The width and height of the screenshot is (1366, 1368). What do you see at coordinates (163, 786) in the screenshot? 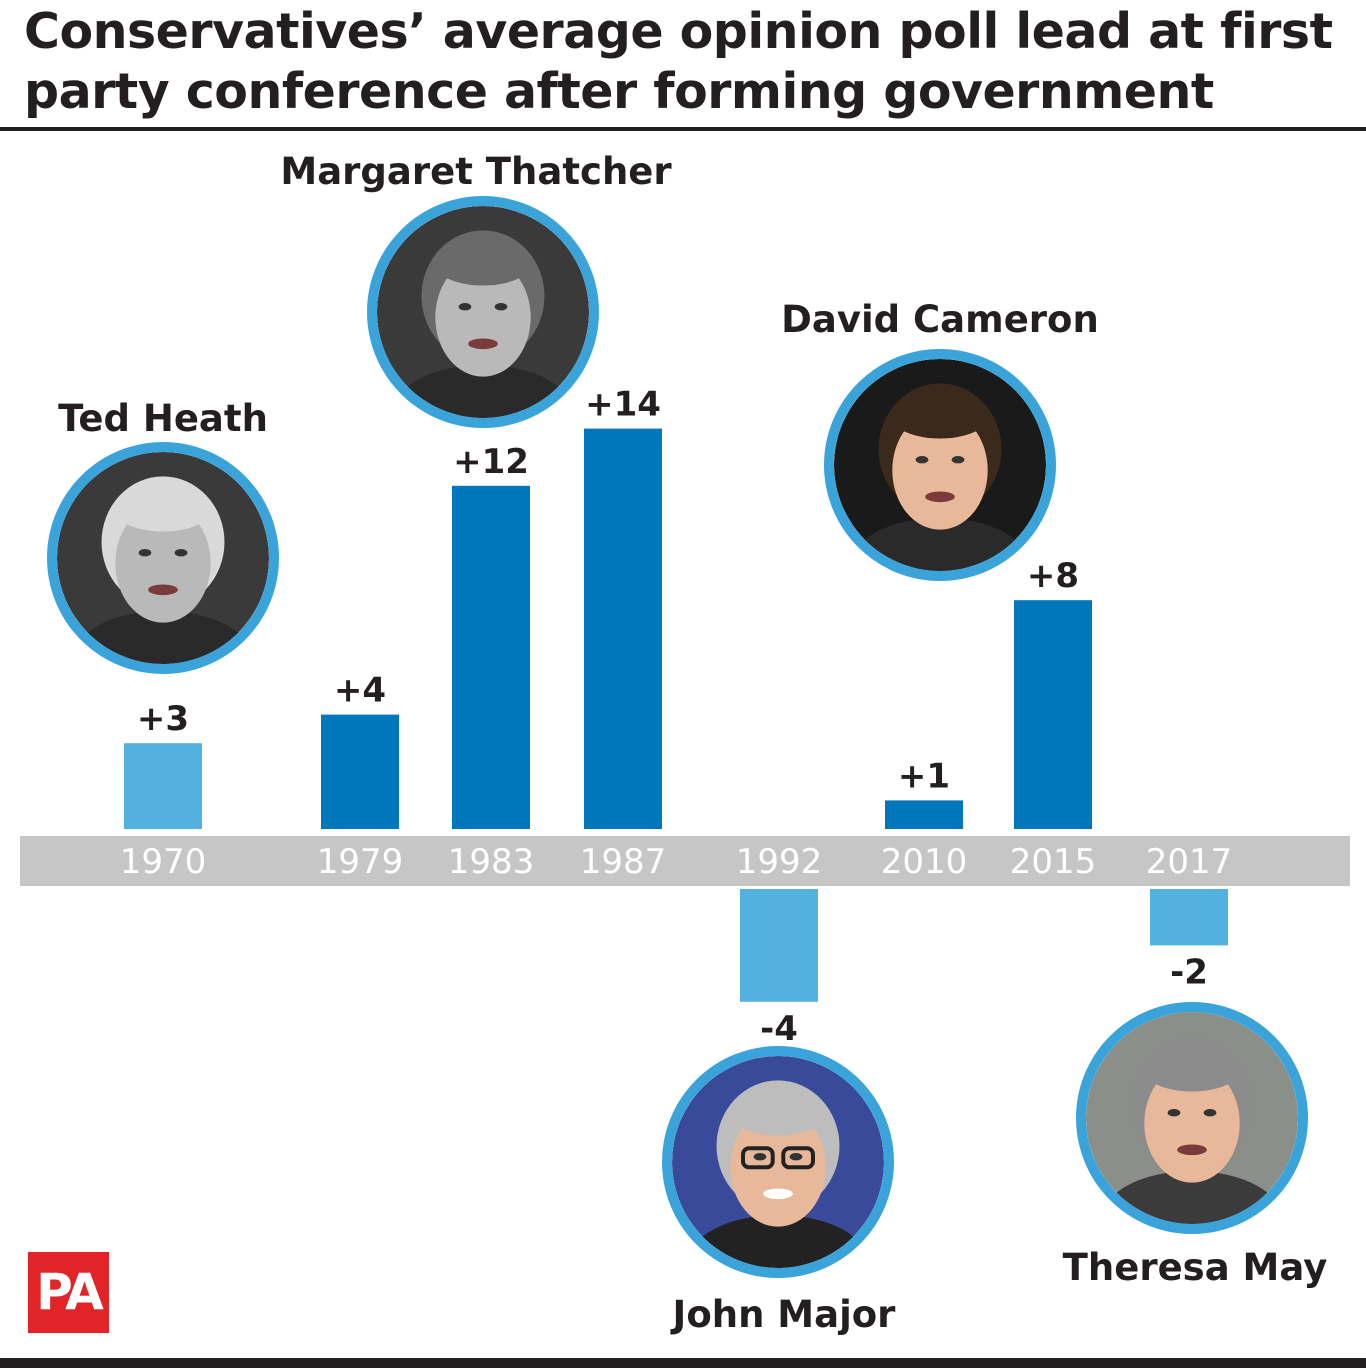
I see `bar-1970` at bounding box center [163, 786].